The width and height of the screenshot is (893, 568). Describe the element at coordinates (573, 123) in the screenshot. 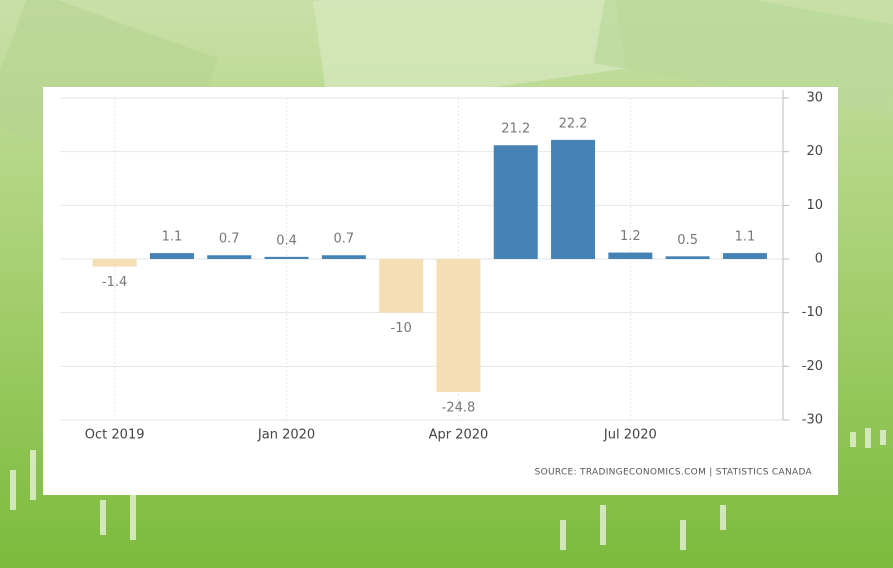

I see `value-label: 22.2` at that location.